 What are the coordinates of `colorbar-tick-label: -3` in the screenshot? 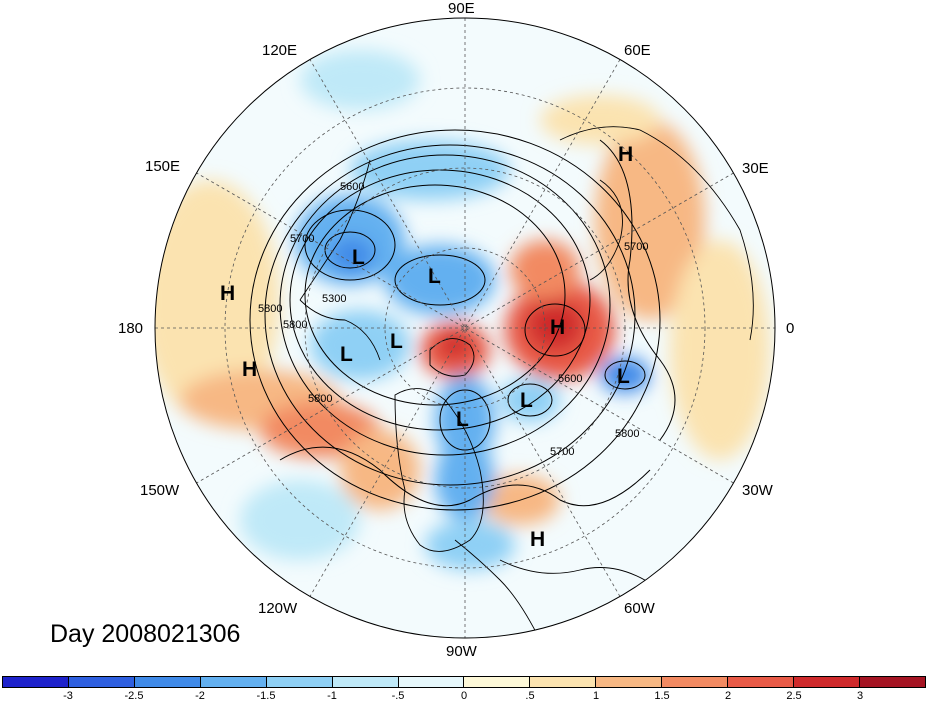 It's located at (68, 696).